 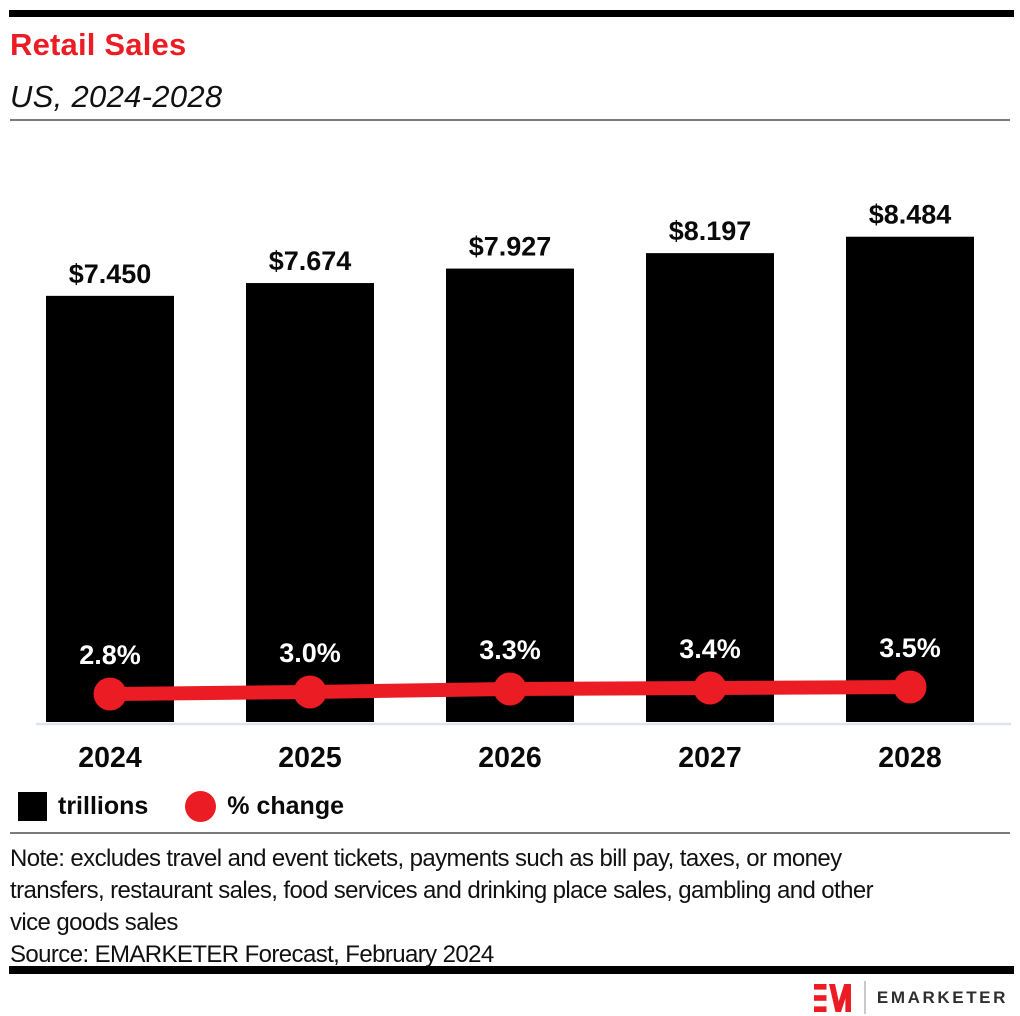 What do you see at coordinates (510, 650) in the screenshot?
I see `pct-label-2026: 3.3%` at bounding box center [510, 650].